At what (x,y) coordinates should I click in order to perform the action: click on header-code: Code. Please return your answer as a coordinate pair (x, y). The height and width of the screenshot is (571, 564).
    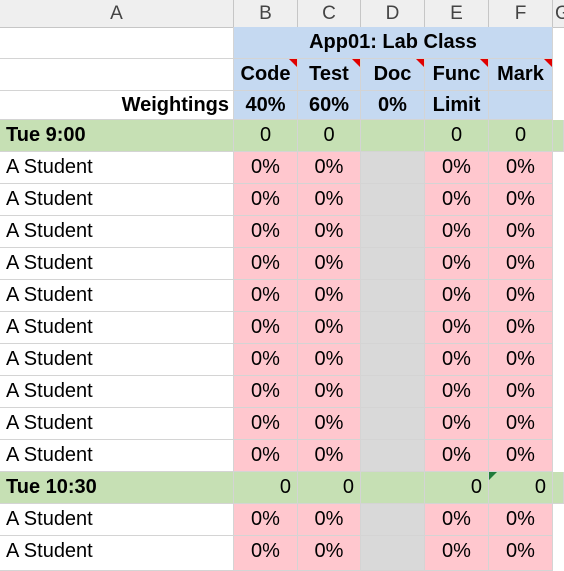
    Looking at the image, I should click on (266, 75).